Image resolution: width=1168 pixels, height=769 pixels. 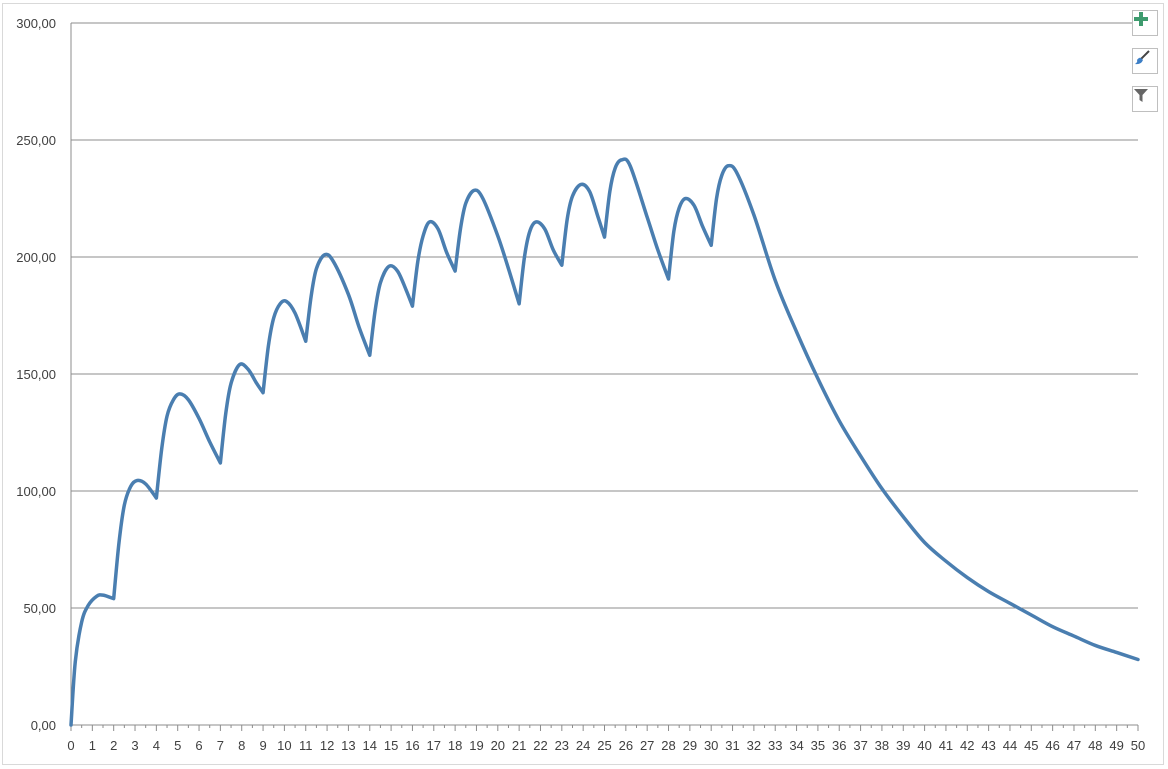 What do you see at coordinates (540, 745) in the screenshot?
I see `x-tick-label: 22` at bounding box center [540, 745].